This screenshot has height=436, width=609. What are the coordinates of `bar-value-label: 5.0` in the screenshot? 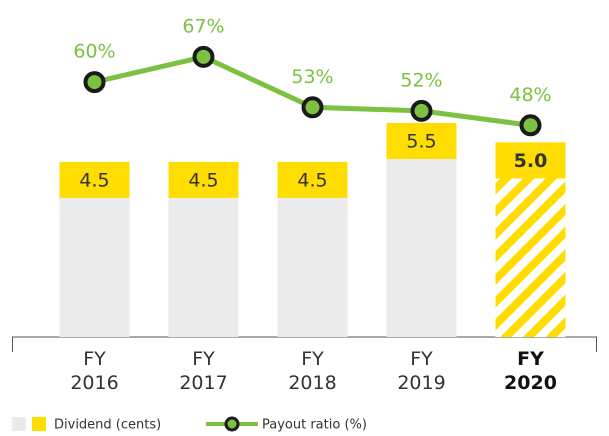 It's located at (531, 161).